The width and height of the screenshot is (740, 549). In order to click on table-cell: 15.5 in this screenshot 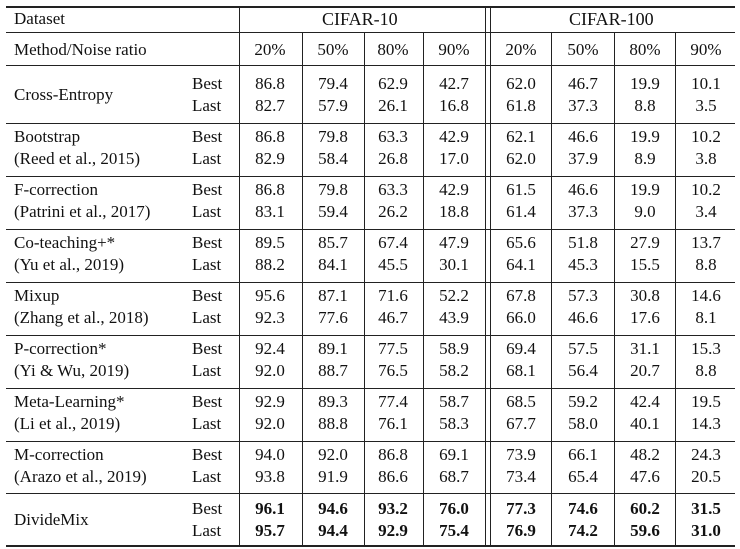, I will do `click(645, 264)`.